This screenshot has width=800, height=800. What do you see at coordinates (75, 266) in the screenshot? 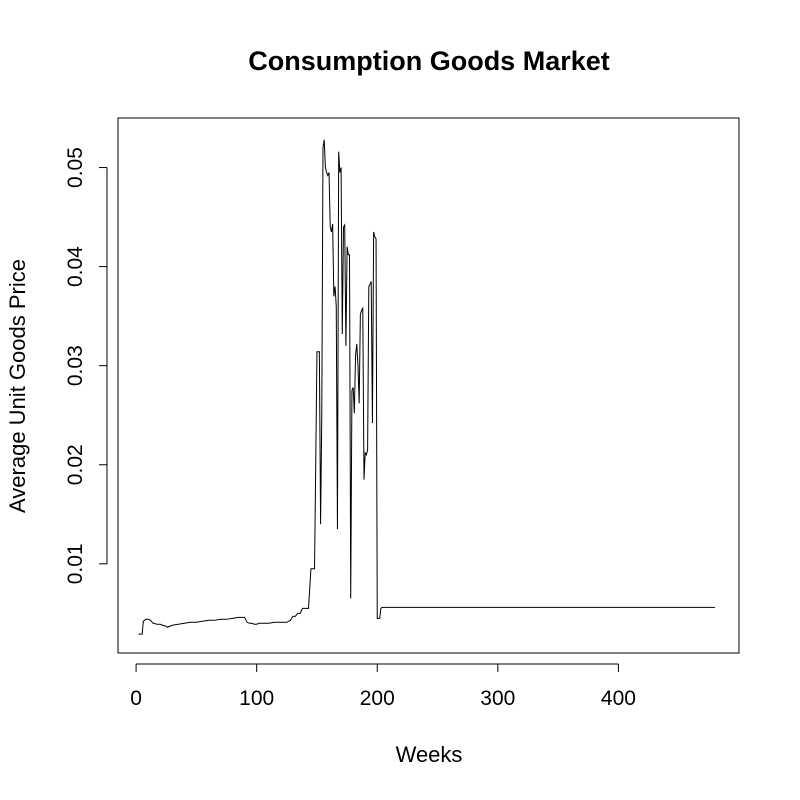
I see `y-tick-label: 0.04` at bounding box center [75, 266].